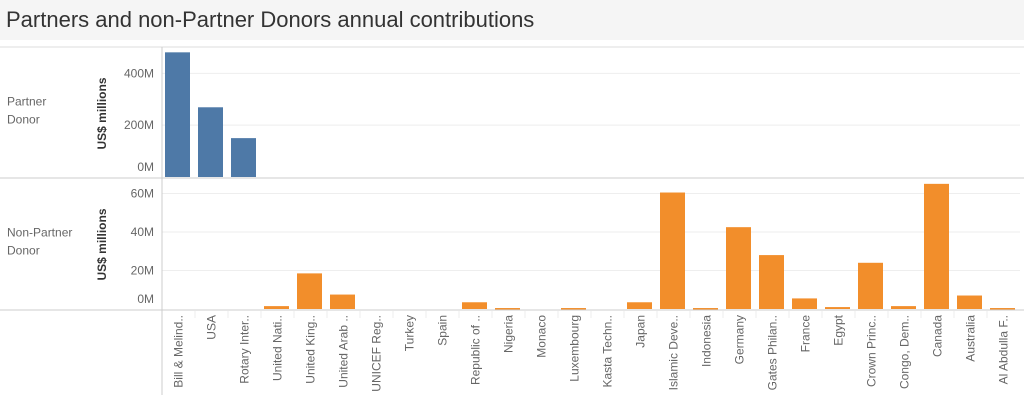 The height and width of the screenshot is (410, 1024). I want to click on x-tick-label: United King.., so click(311, 349).